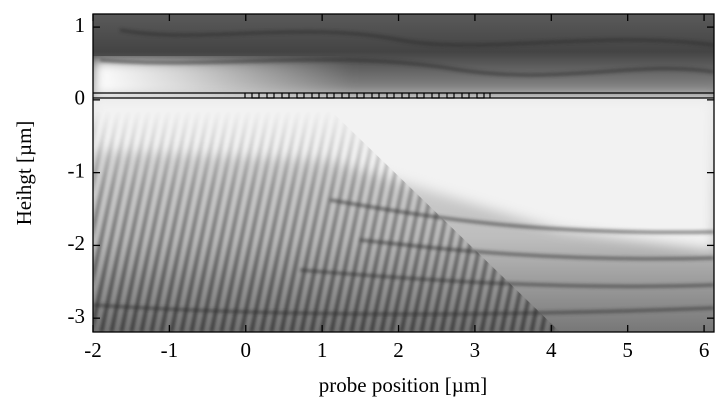 Image resolution: width=715 pixels, height=400 pixels. Describe the element at coordinates (80, 25) in the screenshot. I see `y-tick-label: 1` at that location.